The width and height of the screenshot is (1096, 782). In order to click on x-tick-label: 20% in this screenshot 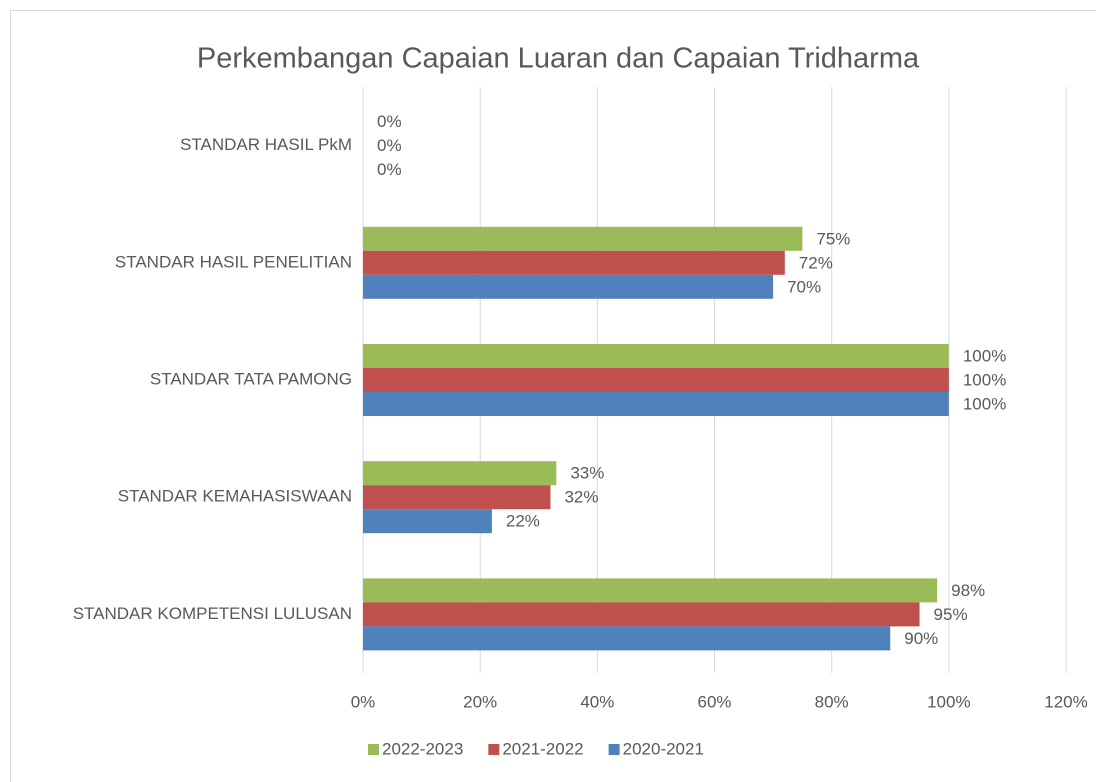, I will do `click(480, 701)`.